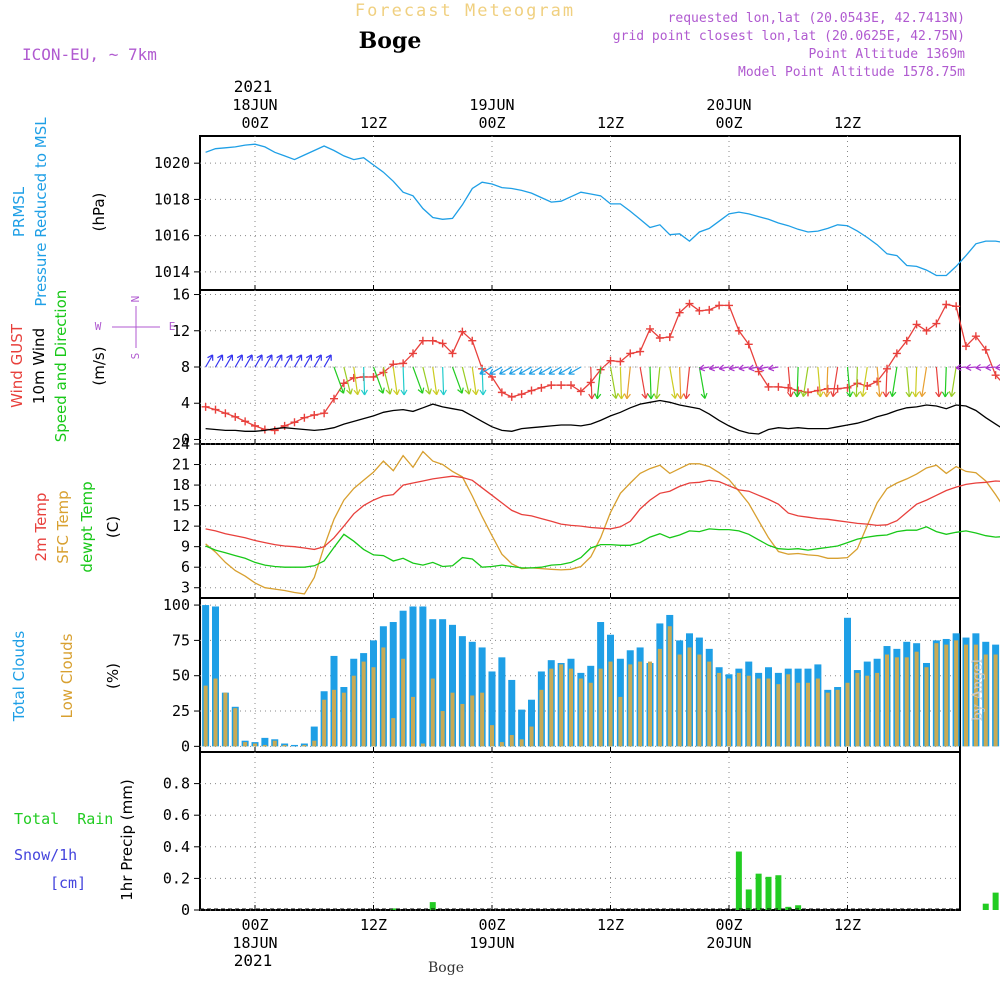 This screenshot has width=1000, height=1000. What do you see at coordinates (728, 943) in the screenshot?
I see `bottom-date-label: 20JUN` at bounding box center [728, 943].